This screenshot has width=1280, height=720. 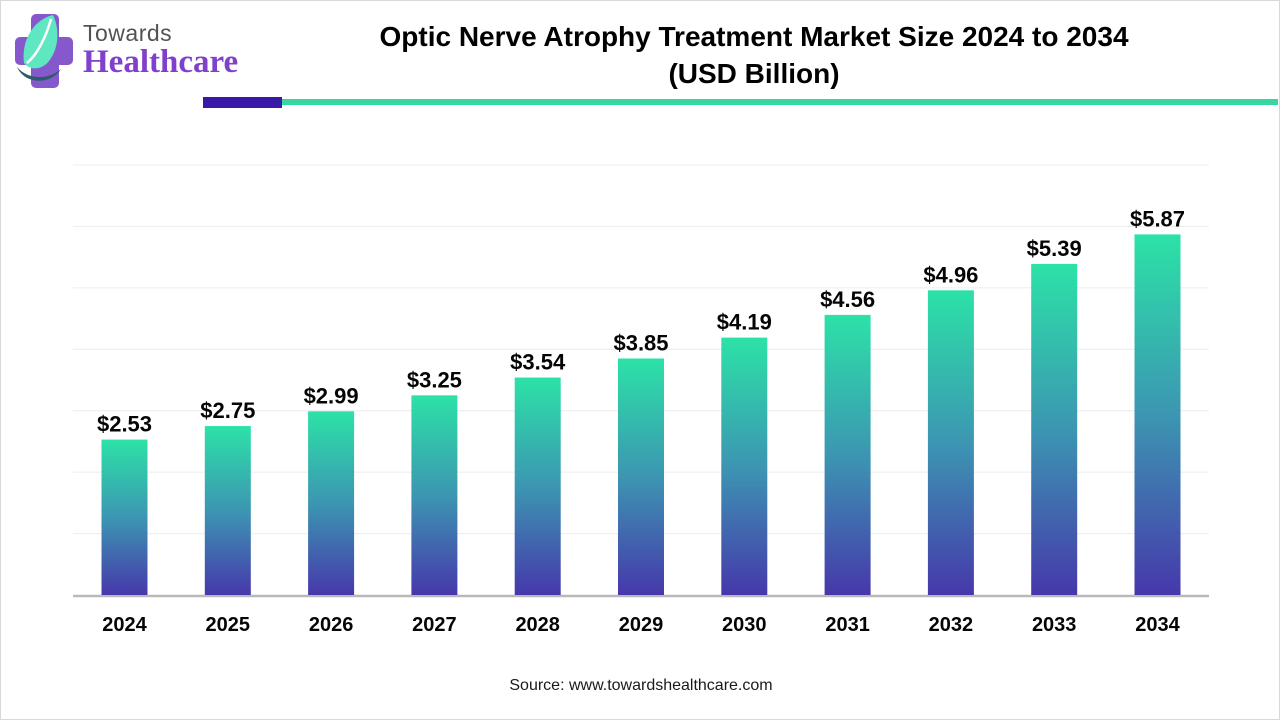 I want to click on bar-value-label-2029: $3.85, so click(x=640, y=342).